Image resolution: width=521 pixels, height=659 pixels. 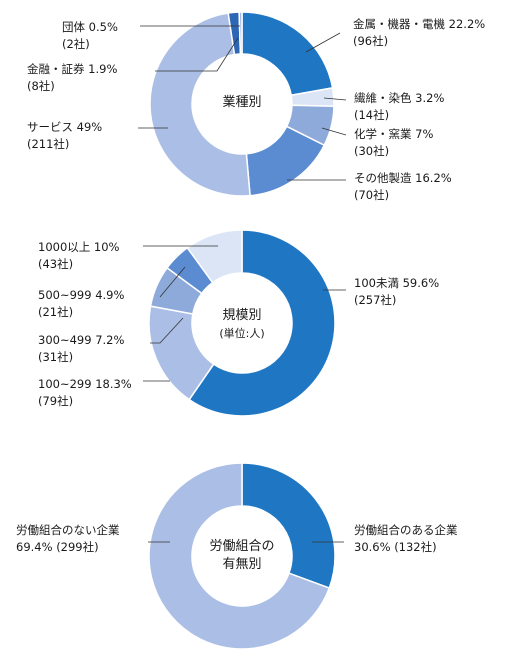 I want to click on slice-union-no, so click(x=239, y=556).